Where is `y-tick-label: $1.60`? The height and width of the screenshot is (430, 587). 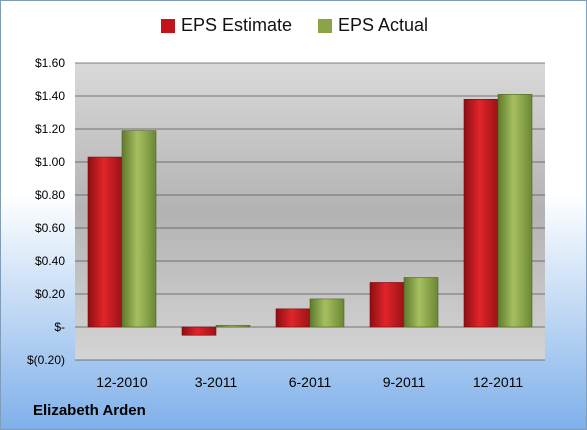 y-tick-label: $1.60 is located at coordinates (50, 63).